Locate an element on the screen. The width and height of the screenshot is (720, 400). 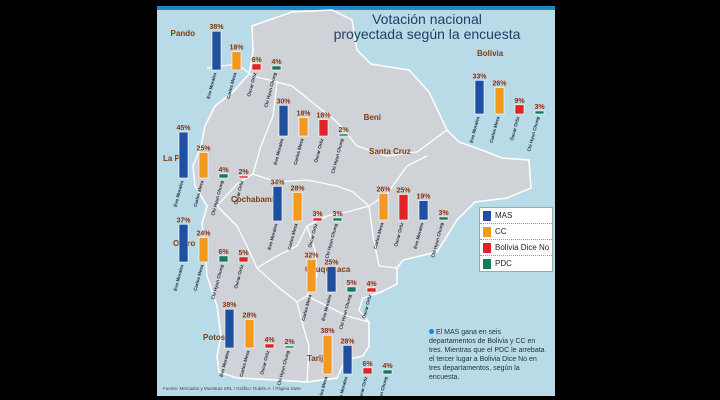
data-label-beni-0: 30% is located at coordinates (283, 101).